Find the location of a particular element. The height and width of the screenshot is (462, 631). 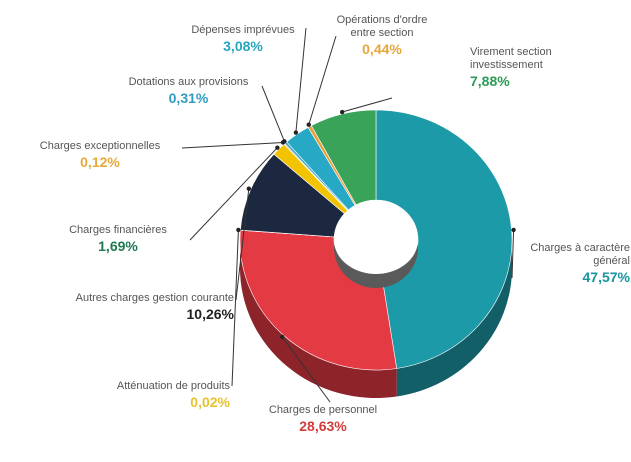

label-dotations-provisions: Dotations aux provisions 0,31% is located at coordinates (188, 91).